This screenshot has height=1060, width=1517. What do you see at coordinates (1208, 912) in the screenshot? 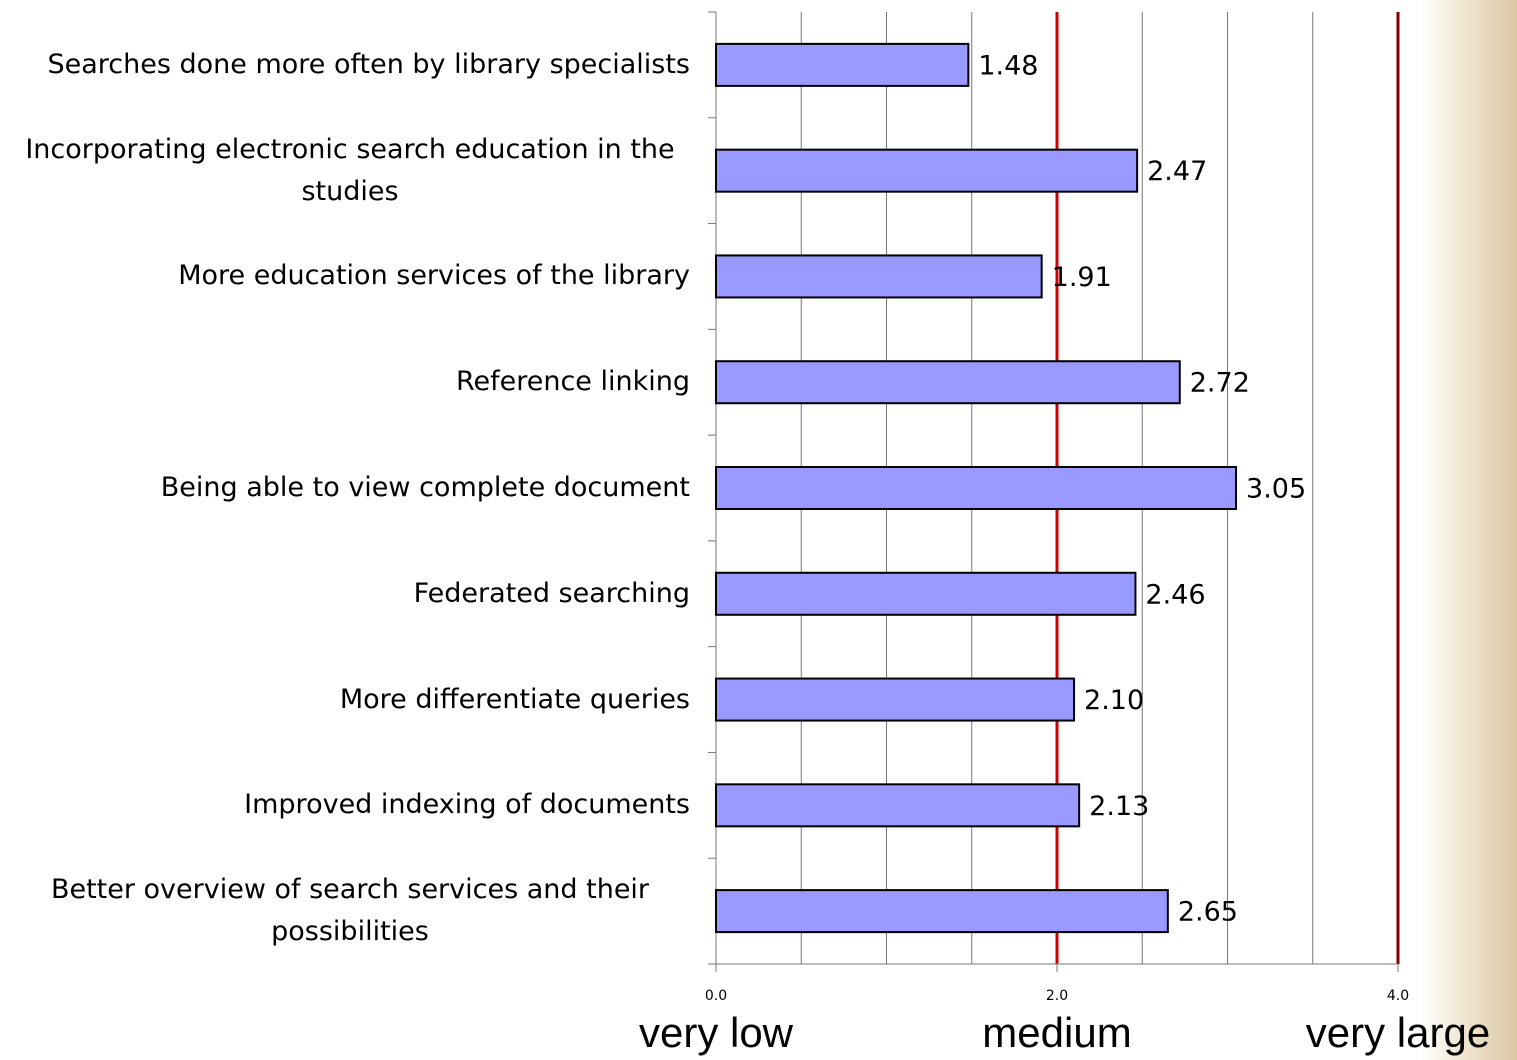
I see `value-label: 2.65` at bounding box center [1208, 912].